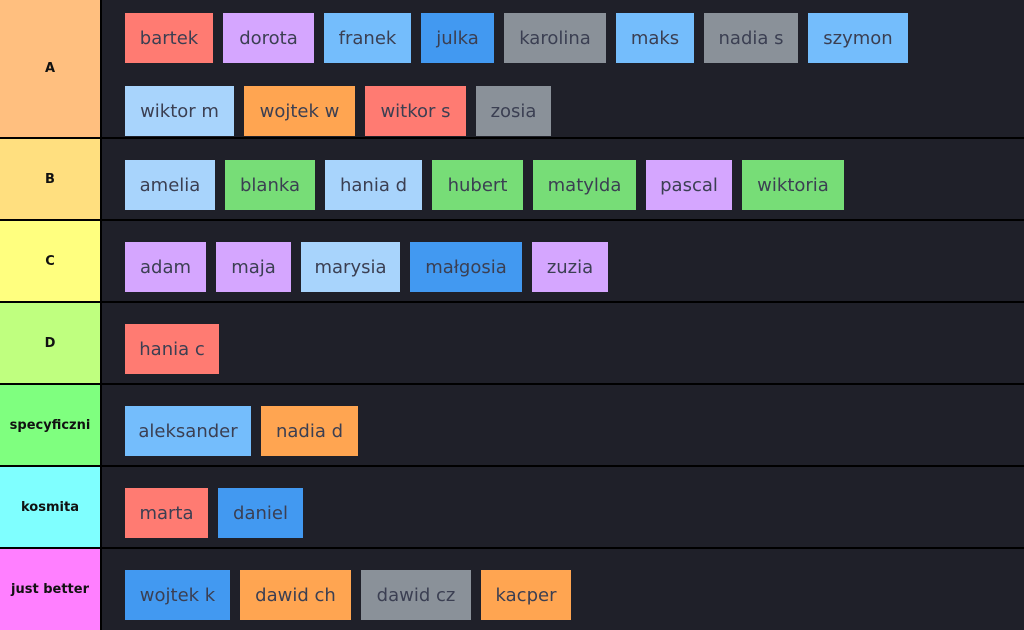 This screenshot has width=1024, height=630. What do you see at coordinates (170, 185) in the screenshot?
I see `tier-item: amelia` at bounding box center [170, 185].